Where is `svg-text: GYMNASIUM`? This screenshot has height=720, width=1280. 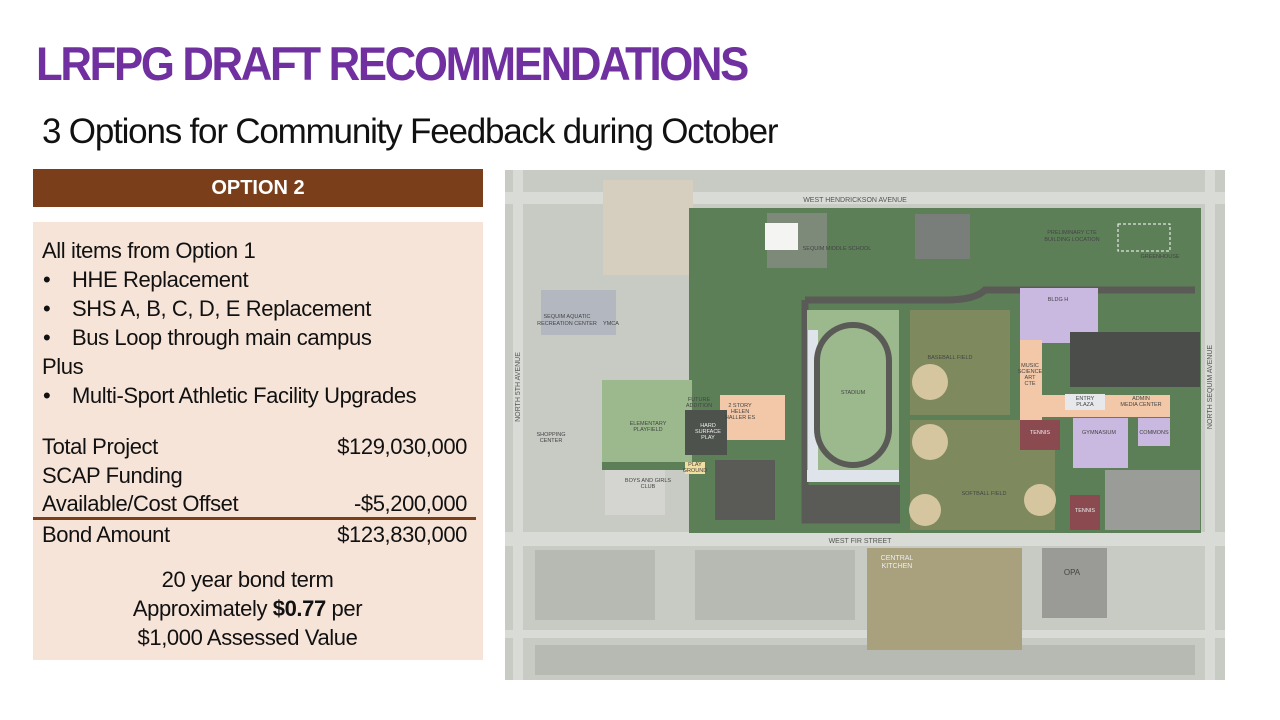 svg-text: GYMNASIUM is located at coordinates (1099, 433).